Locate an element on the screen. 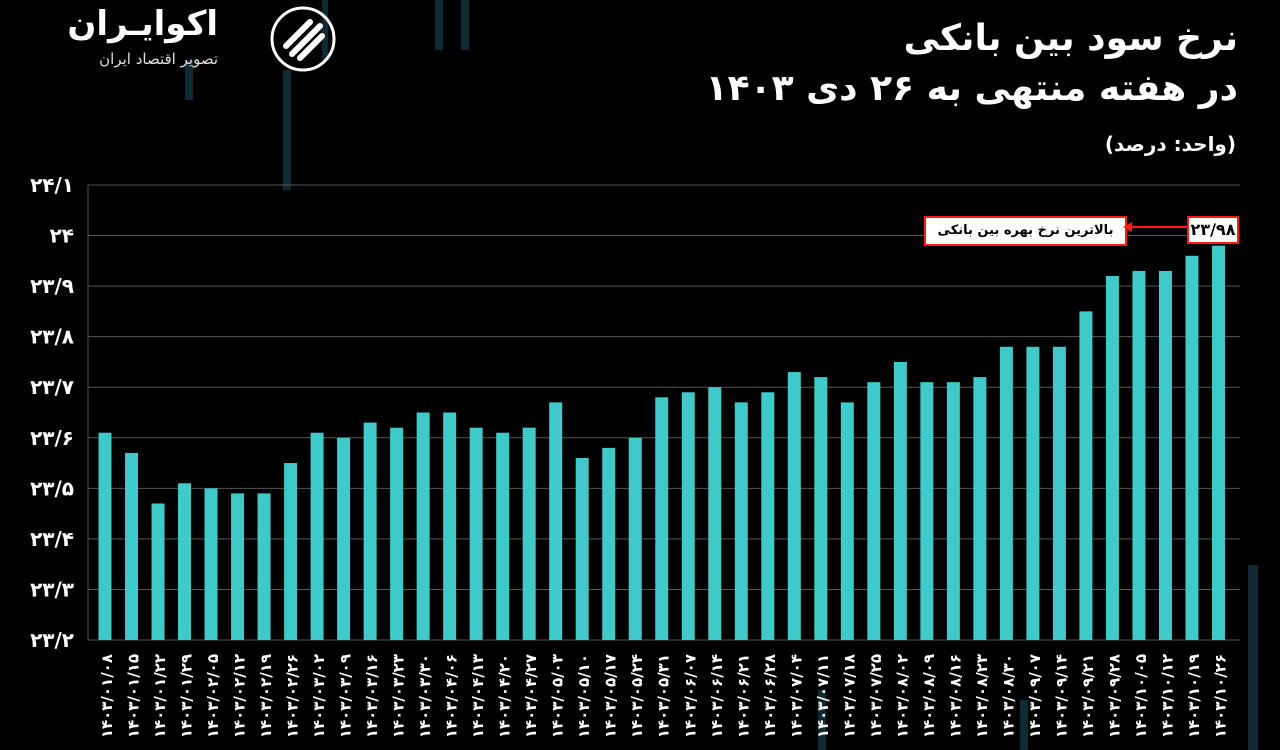 The height and width of the screenshot is (750, 1280). annotation-value: ۲۳/۹۸ is located at coordinates (1213, 230).